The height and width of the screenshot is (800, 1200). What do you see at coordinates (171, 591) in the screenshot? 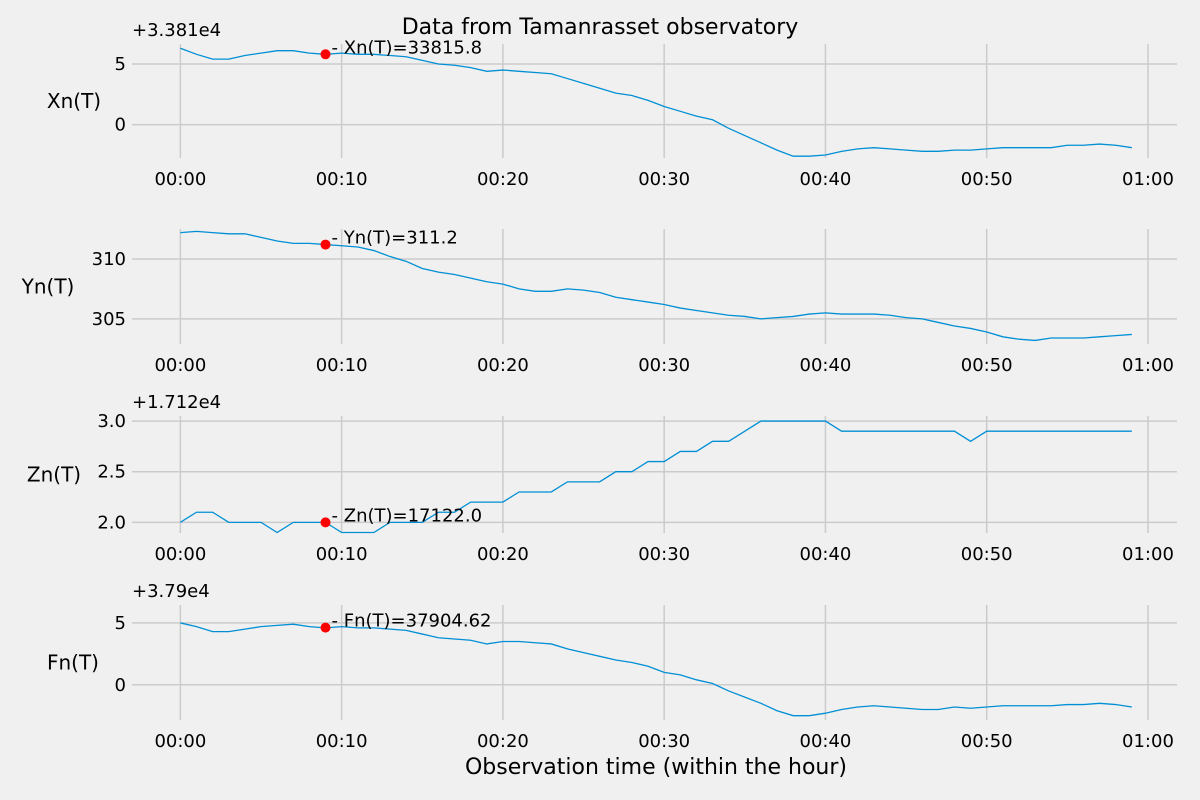
I see `y-offset-label: +3.79e4` at bounding box center [171, 591].